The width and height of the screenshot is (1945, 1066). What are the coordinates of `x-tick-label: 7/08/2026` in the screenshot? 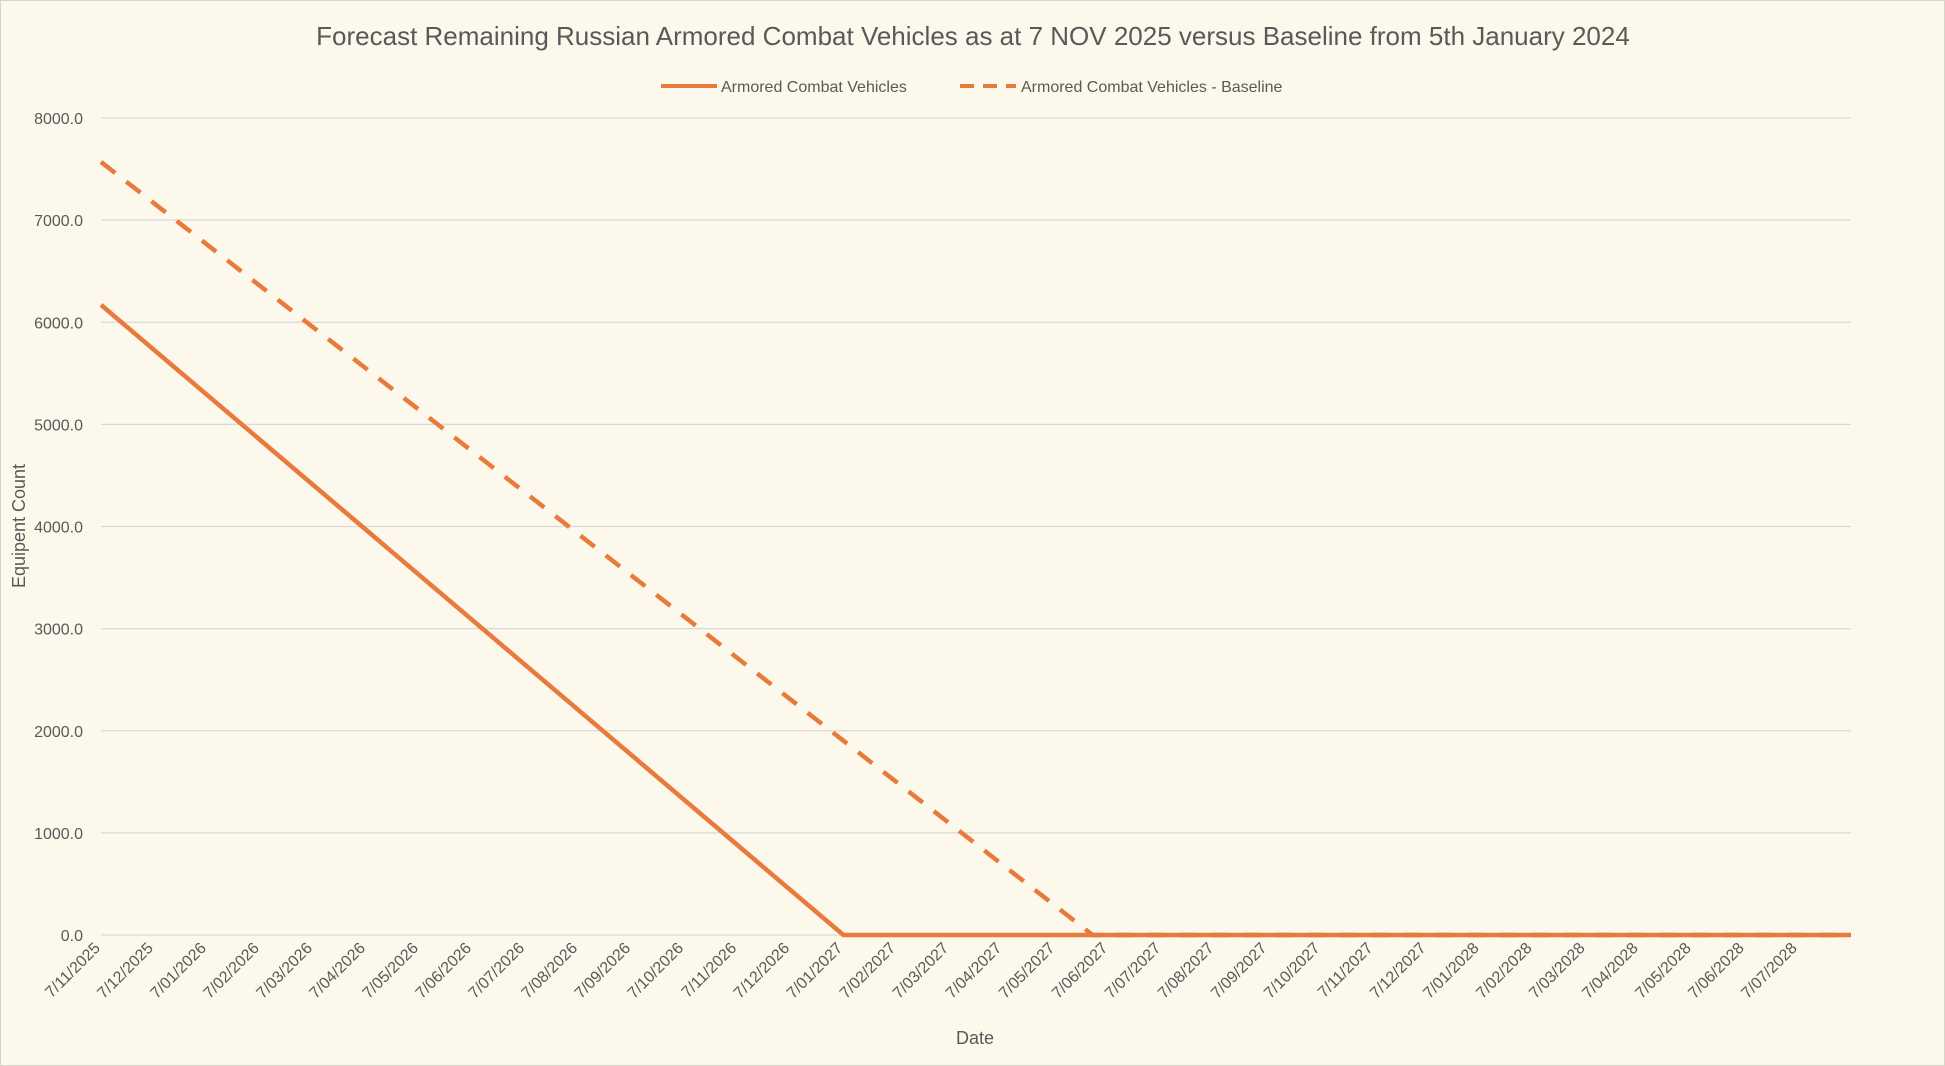 It's located at (550, 971).